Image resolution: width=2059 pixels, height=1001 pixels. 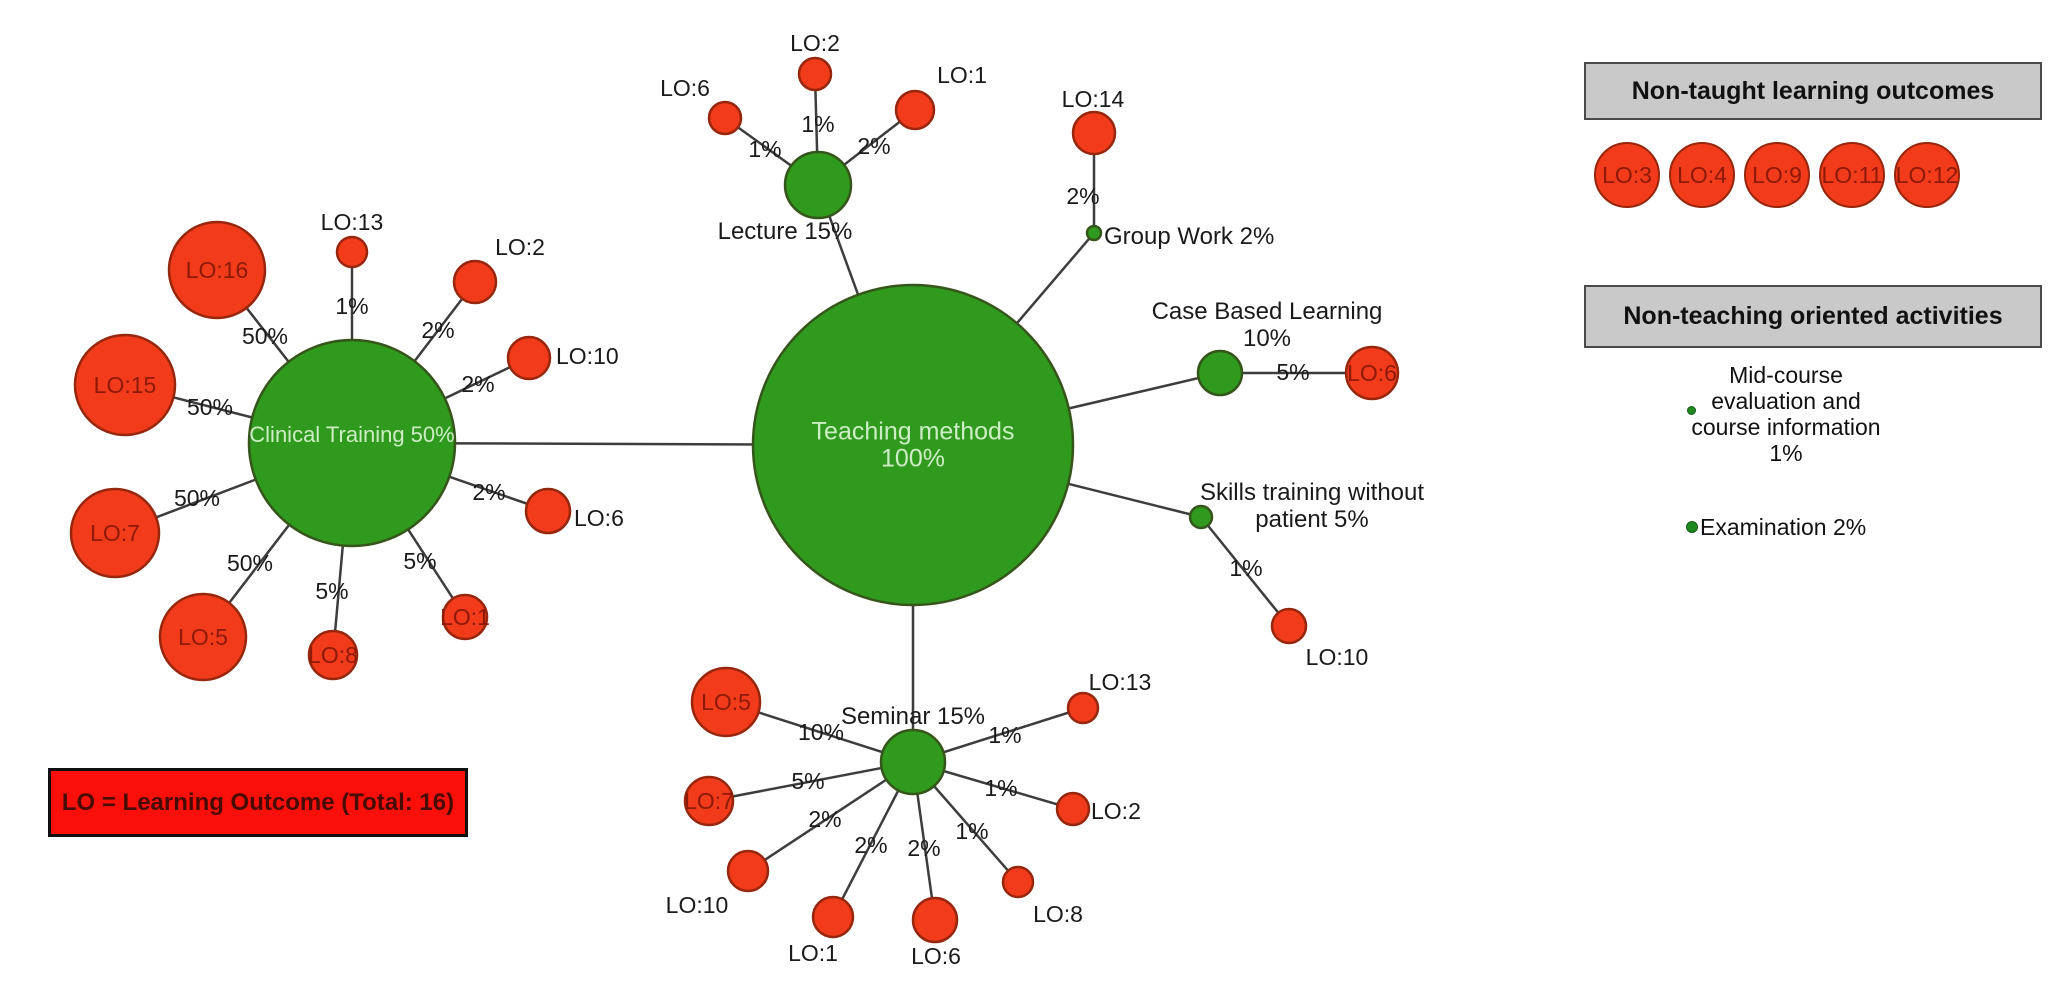 I want to click on node-label-c1: LO:1, so click(x=465, y=617).